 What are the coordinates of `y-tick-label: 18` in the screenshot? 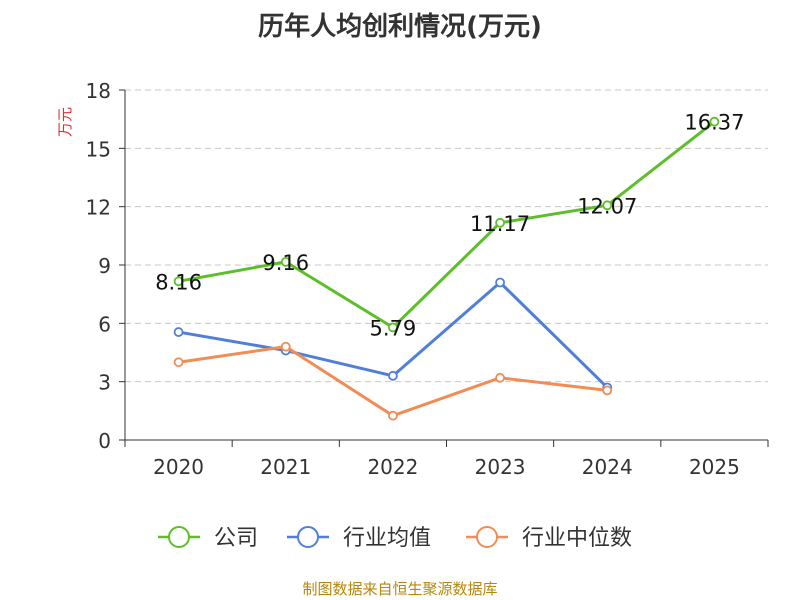 It's located at (98, 91).